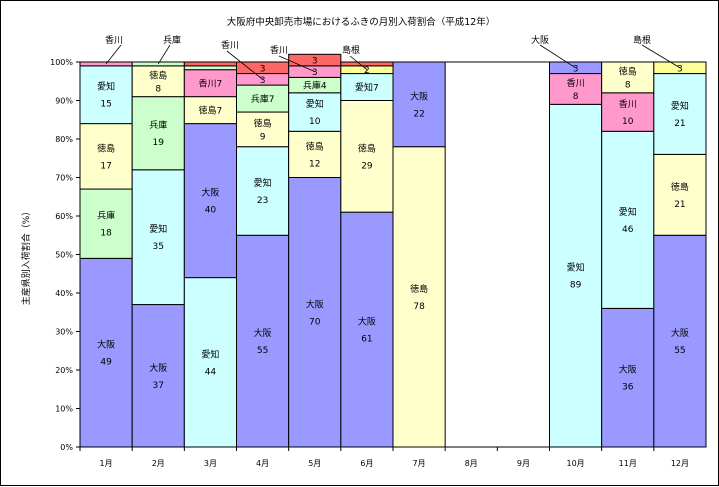  I want to click on x-tick-label: 1月, so click(106, 463).